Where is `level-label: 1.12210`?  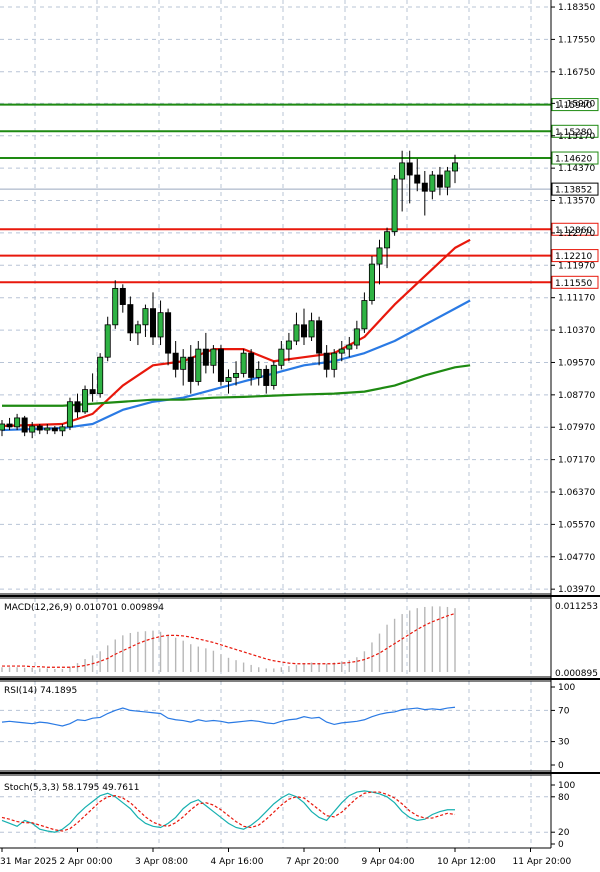
level-label: 1.12210 is located at coordinates (573, 257).